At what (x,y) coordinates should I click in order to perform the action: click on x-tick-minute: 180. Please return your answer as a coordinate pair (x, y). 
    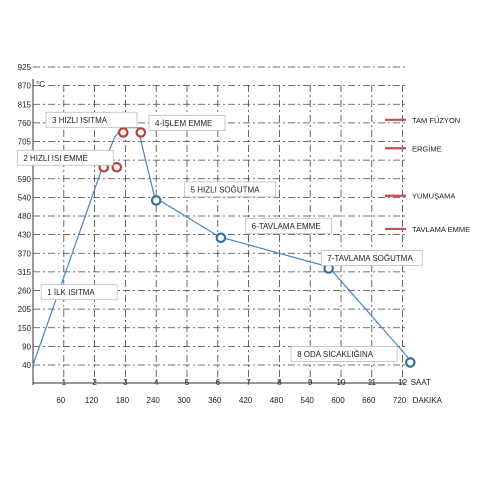
    Looking at the image, I should click on (123, 400).